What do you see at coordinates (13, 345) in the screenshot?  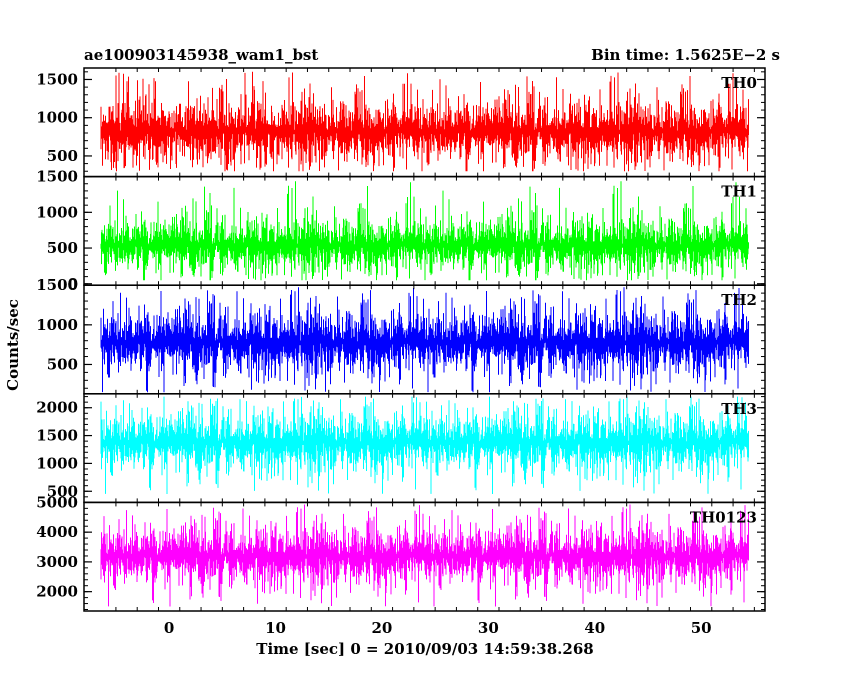 I see `y-axis-label: Counts/sec` at bounding box center [13, 345].